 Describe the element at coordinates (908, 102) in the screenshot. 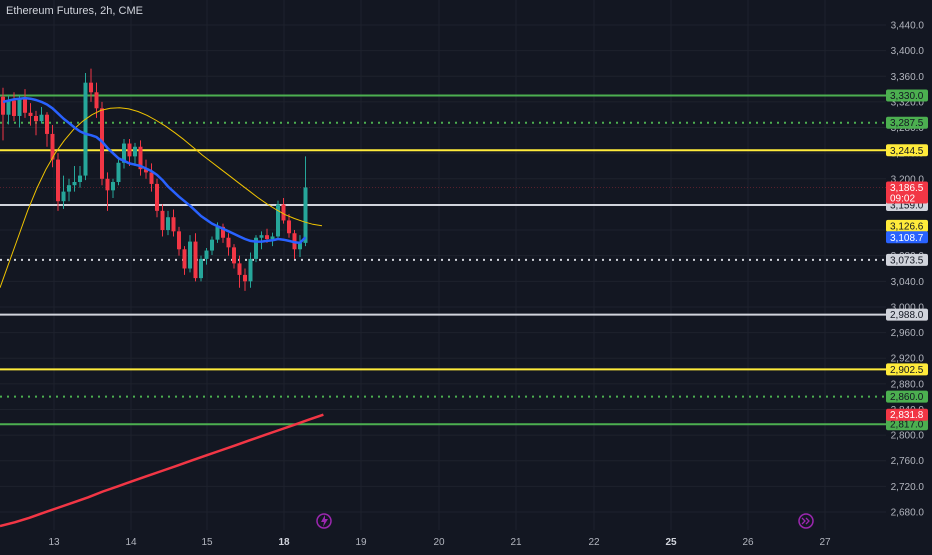

I see `y-tick-label: 3,320.0` at that location.